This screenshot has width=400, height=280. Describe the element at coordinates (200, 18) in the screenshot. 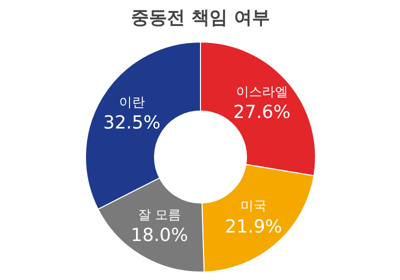

I see `chart-title: 중동전 책임 여부` at that location.